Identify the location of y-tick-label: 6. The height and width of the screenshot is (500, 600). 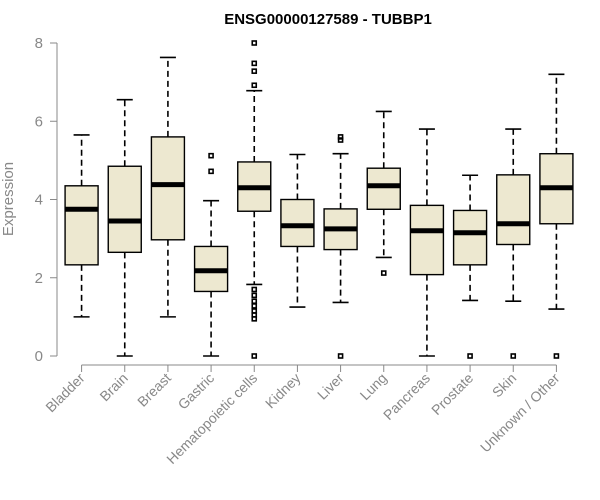
(39, 121).